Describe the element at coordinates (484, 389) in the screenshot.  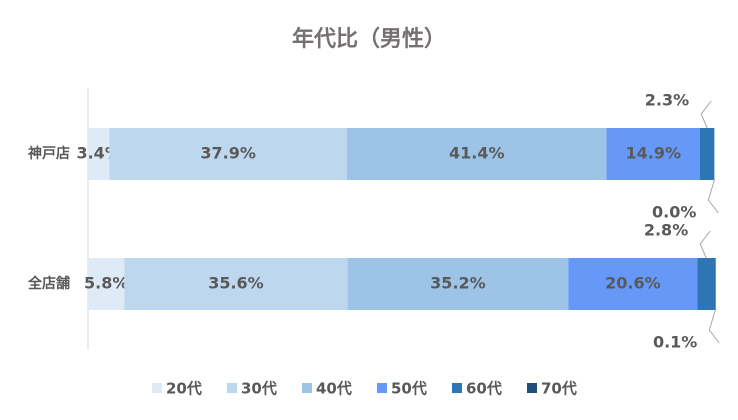
I see `legend-label: 60代` at that location.